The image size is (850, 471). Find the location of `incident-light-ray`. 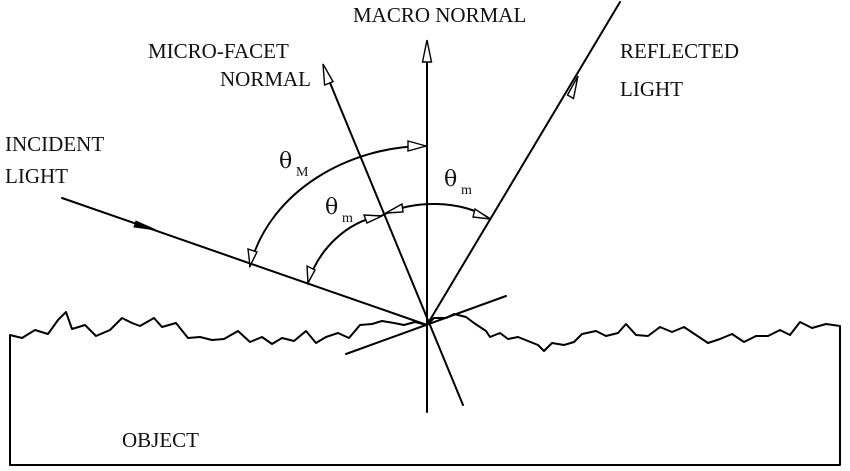

incident-light-ray is located at coordinates (244, 261).